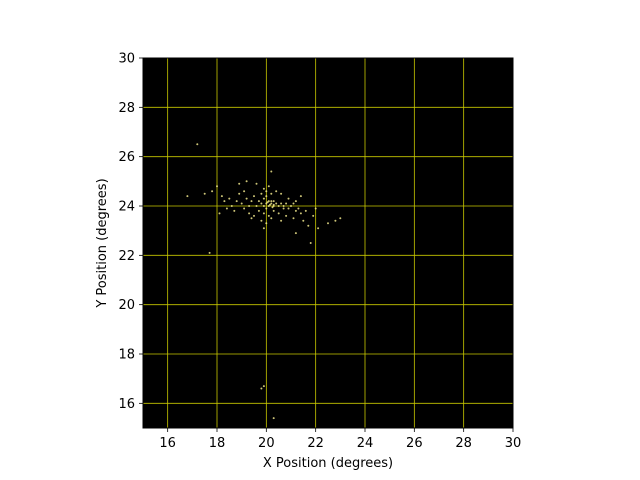 Image resolution: width=640 pixels, height=480 pixels. What do you see at coordinates (340, 439) in the screenshot?
I see `x-axis-ticks: 16 18 20 22 24 26 28 30` at bounding box center [340, 439].